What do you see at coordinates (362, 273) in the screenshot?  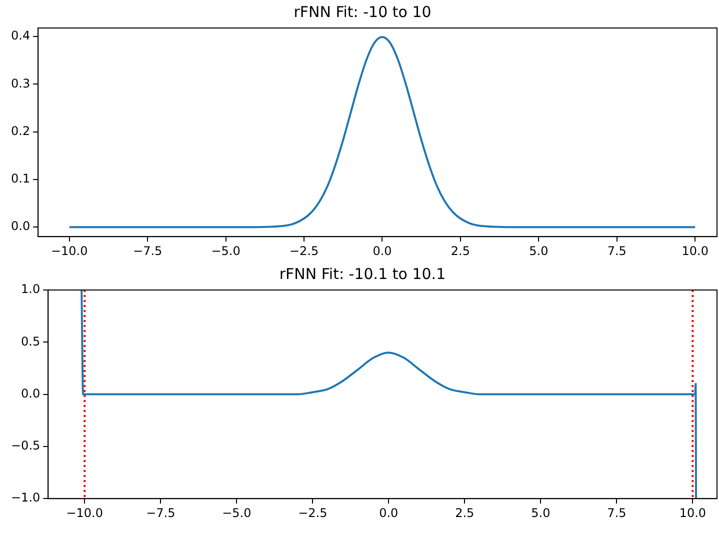 I see `chart-title: rFNN Fit: -10.1 to 10.1` at bounding box center [362, 273].